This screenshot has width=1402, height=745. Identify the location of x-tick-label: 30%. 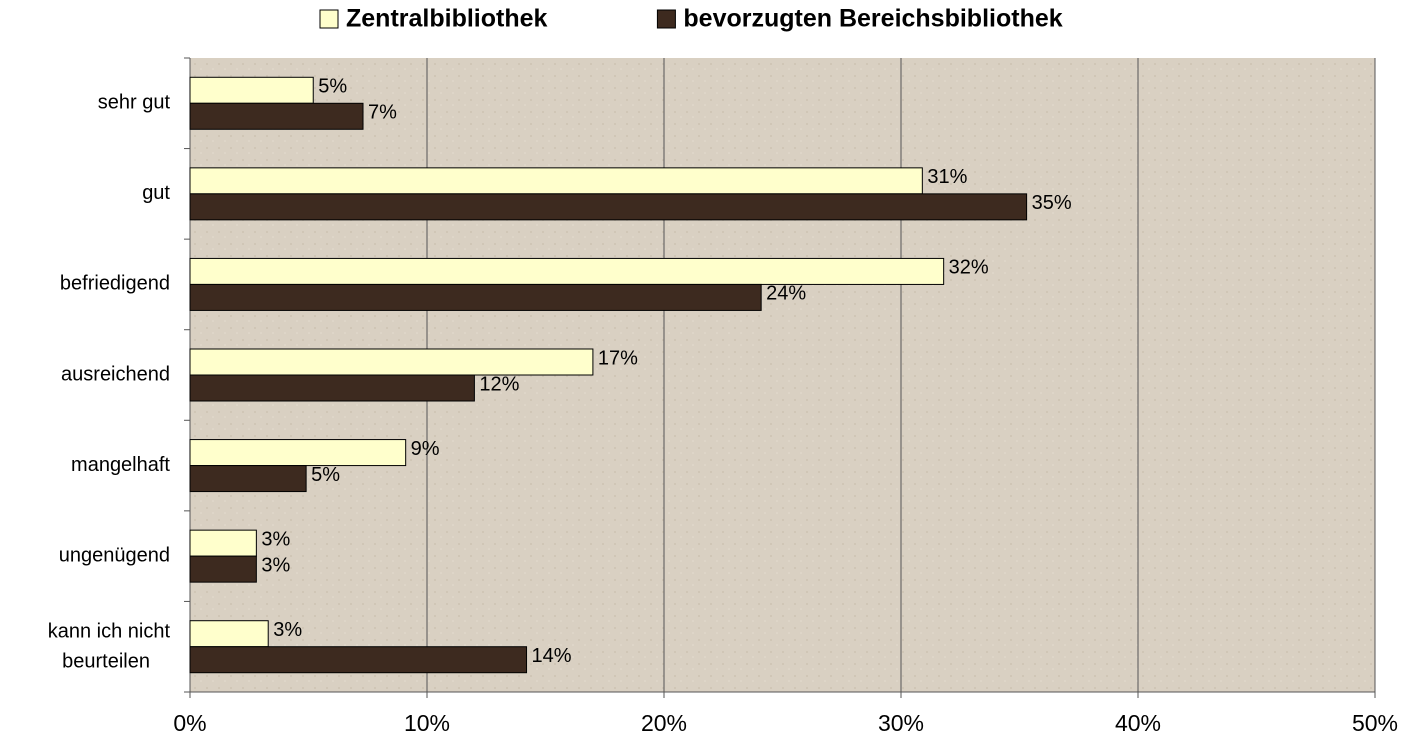
(901, 723).